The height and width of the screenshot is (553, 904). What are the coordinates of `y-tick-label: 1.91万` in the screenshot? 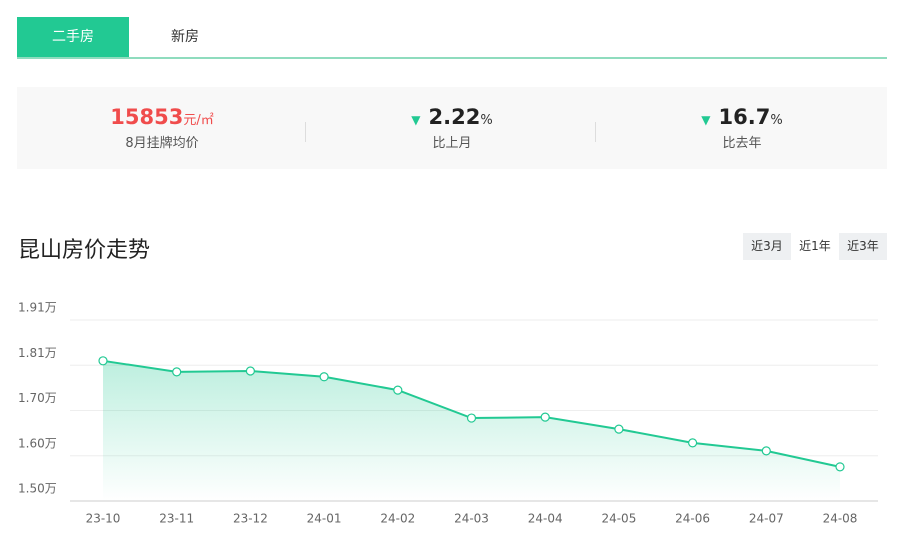 It's located at (37, 308).